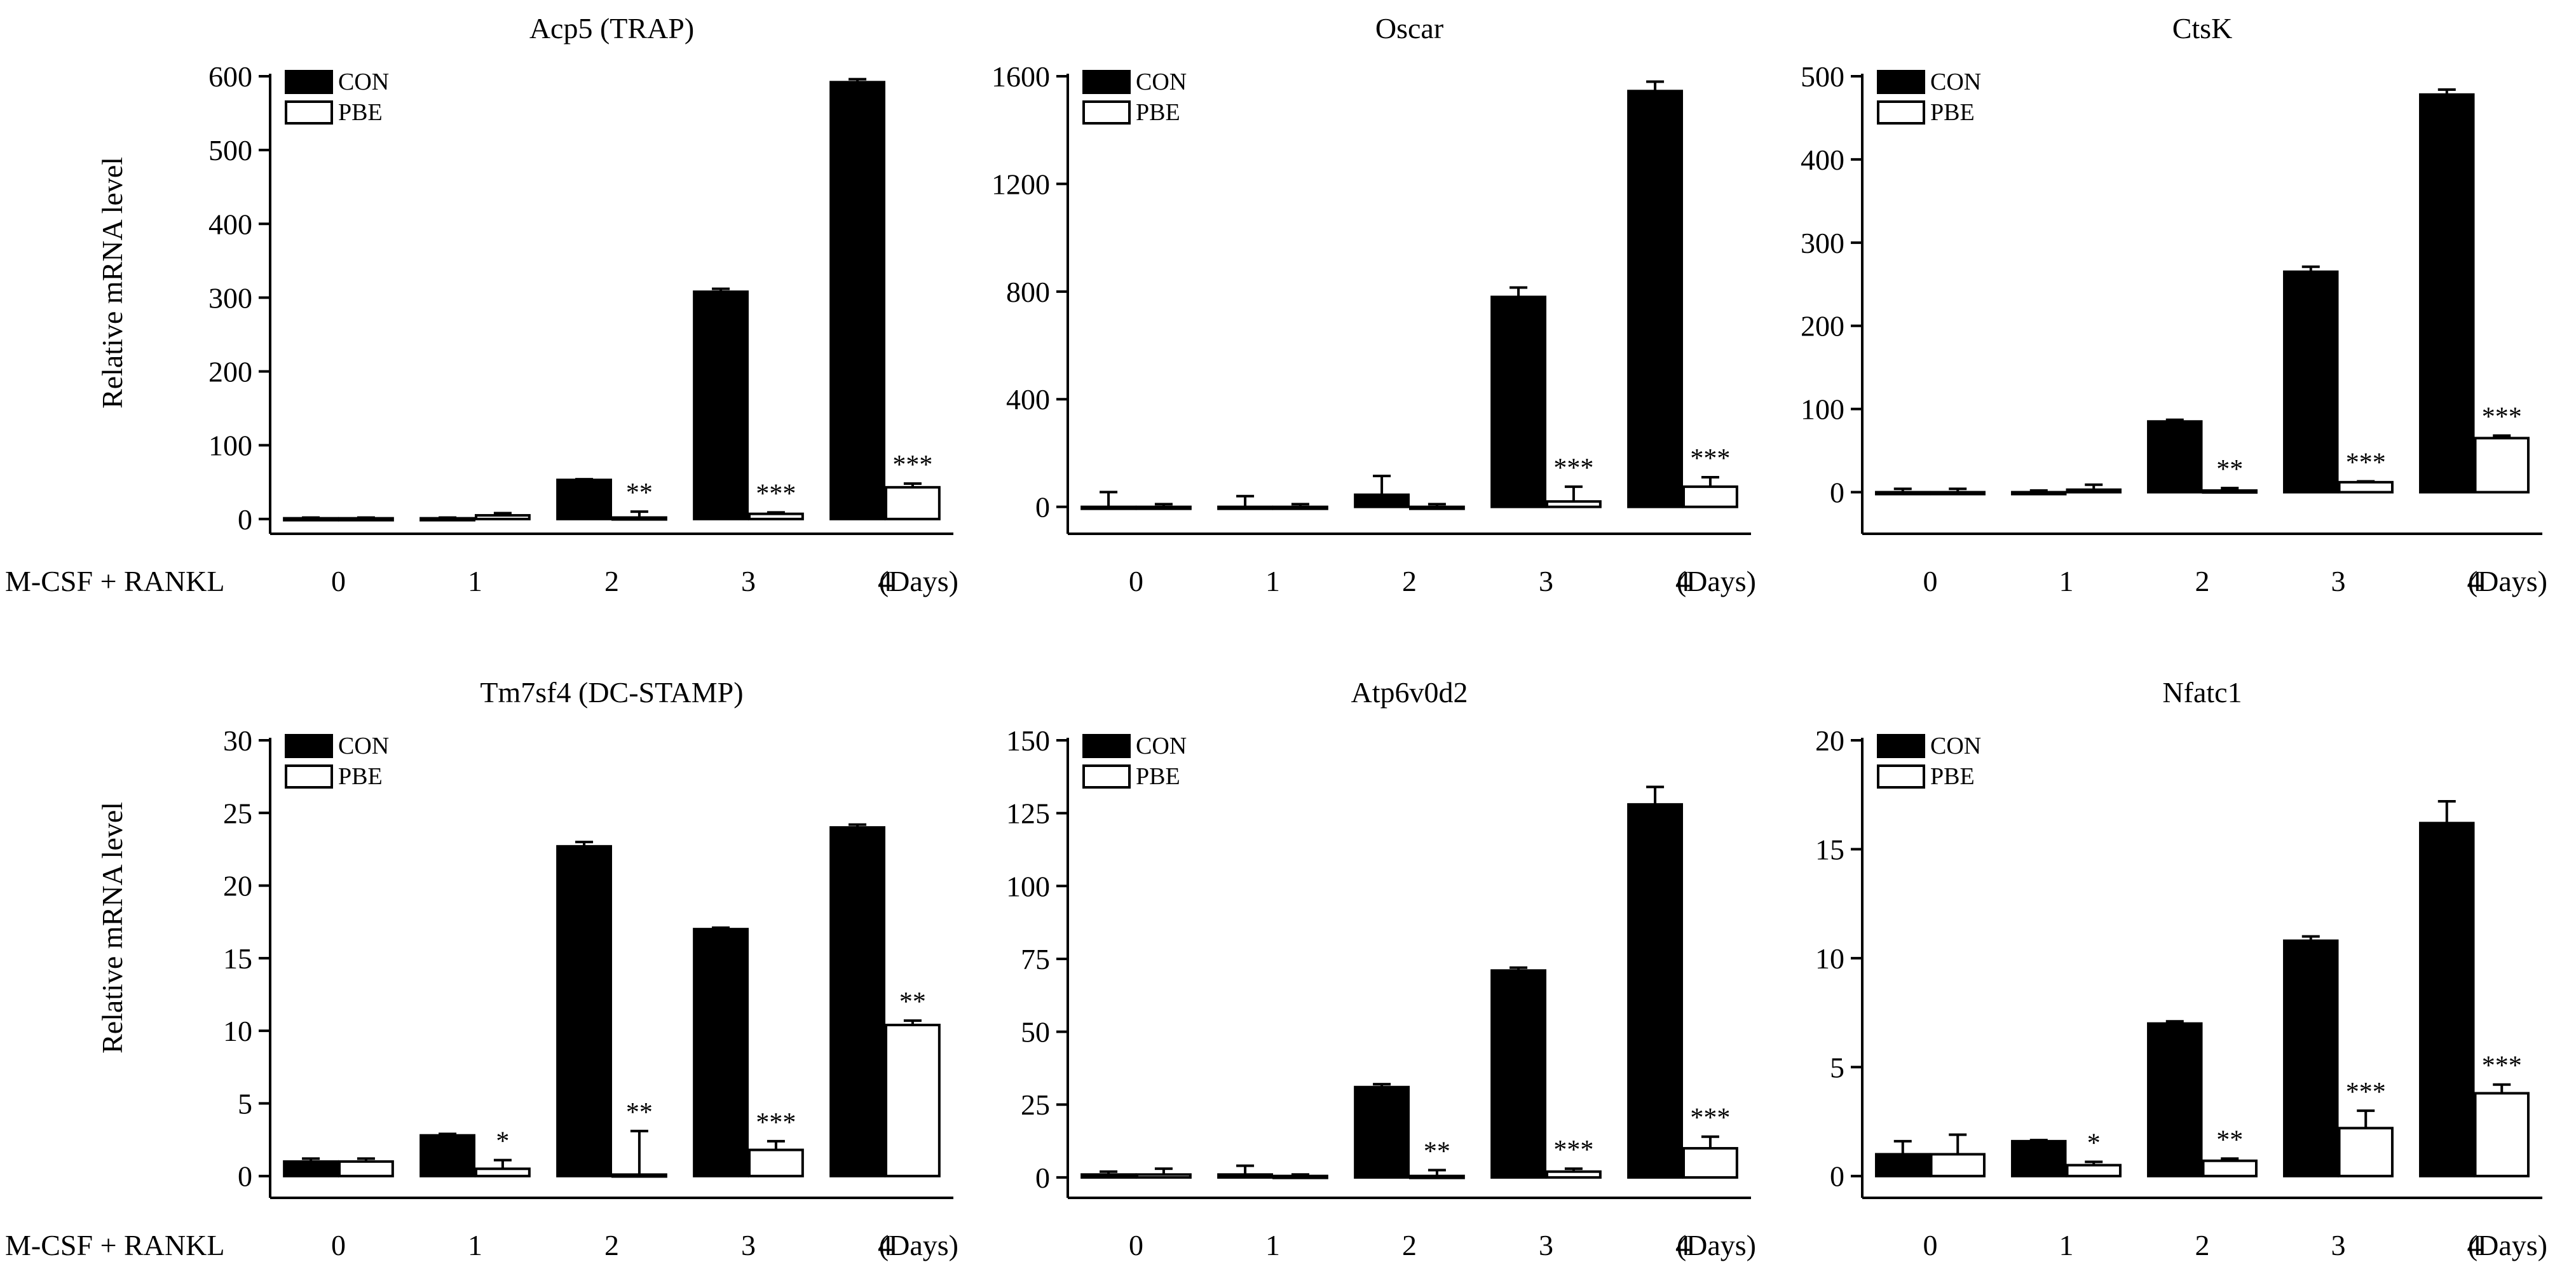 The image size is (2576, 1276). Describe the element at coordinates (611, 692) in the screenshot. I see `chart-title: Tm7sf4 (DC-STAMP)` at that location.